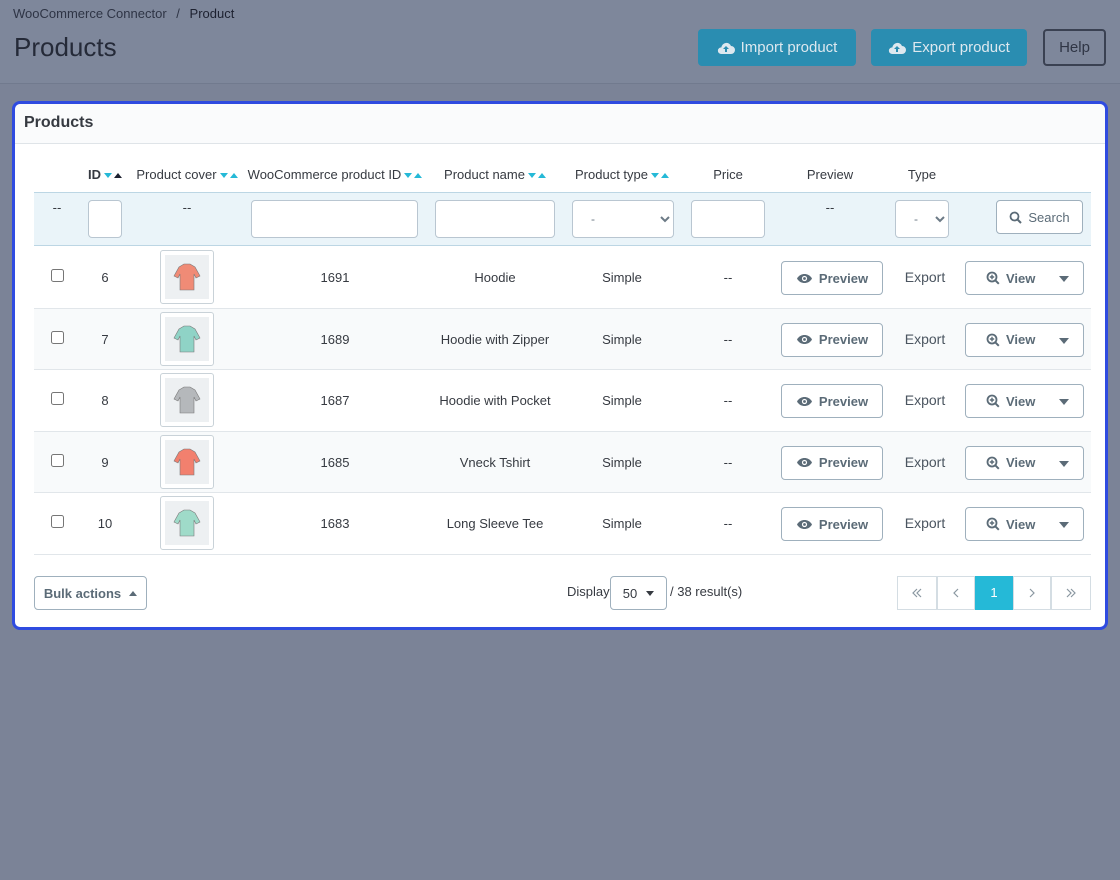  What do you see at coordinates (105, 462) in the screenshot?
I see `row-id: 9` at bounding box center [105, 462].